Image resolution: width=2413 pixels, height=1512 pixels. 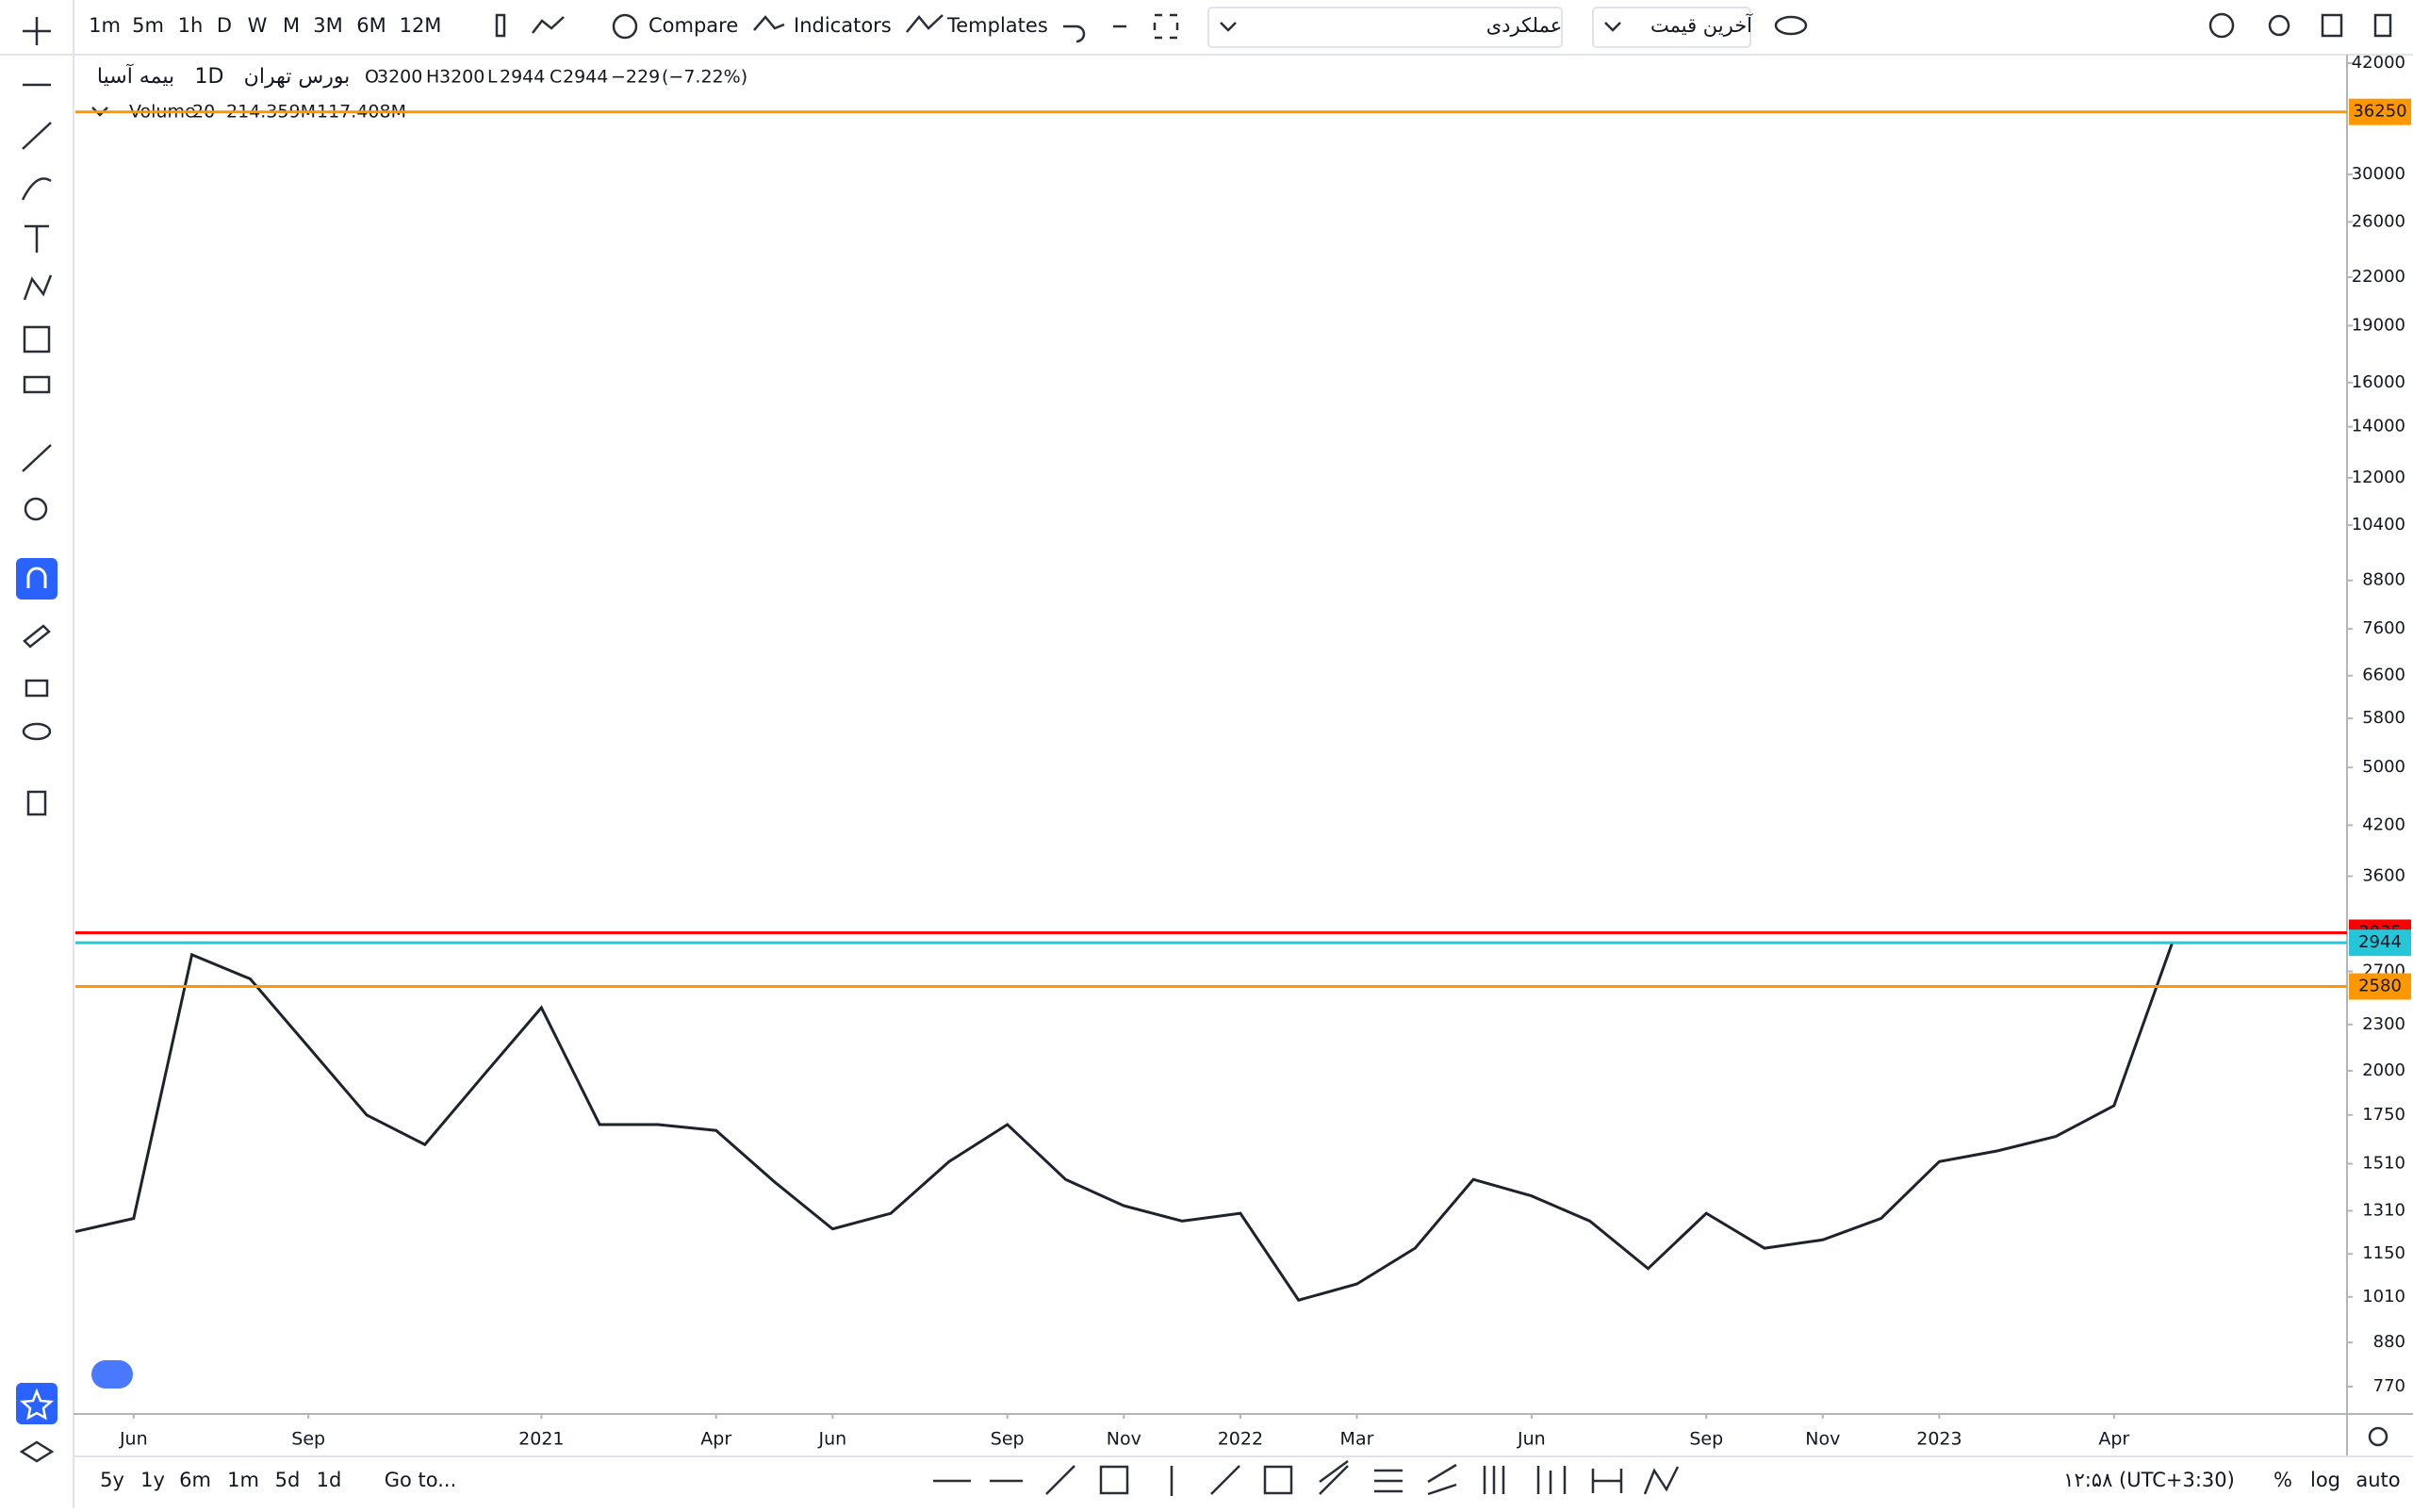 What do you see at coordinates (843, 26) in the screenshot?
I see `indicators-button: Indicators` at bounding box center [843, 26].